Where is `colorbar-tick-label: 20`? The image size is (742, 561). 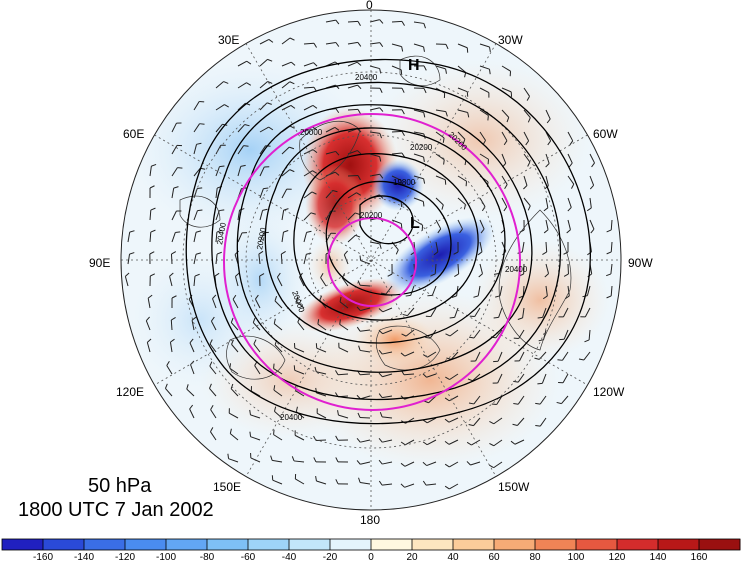 colorbar-tick-label: 20 is located at coordinates (412, 556).